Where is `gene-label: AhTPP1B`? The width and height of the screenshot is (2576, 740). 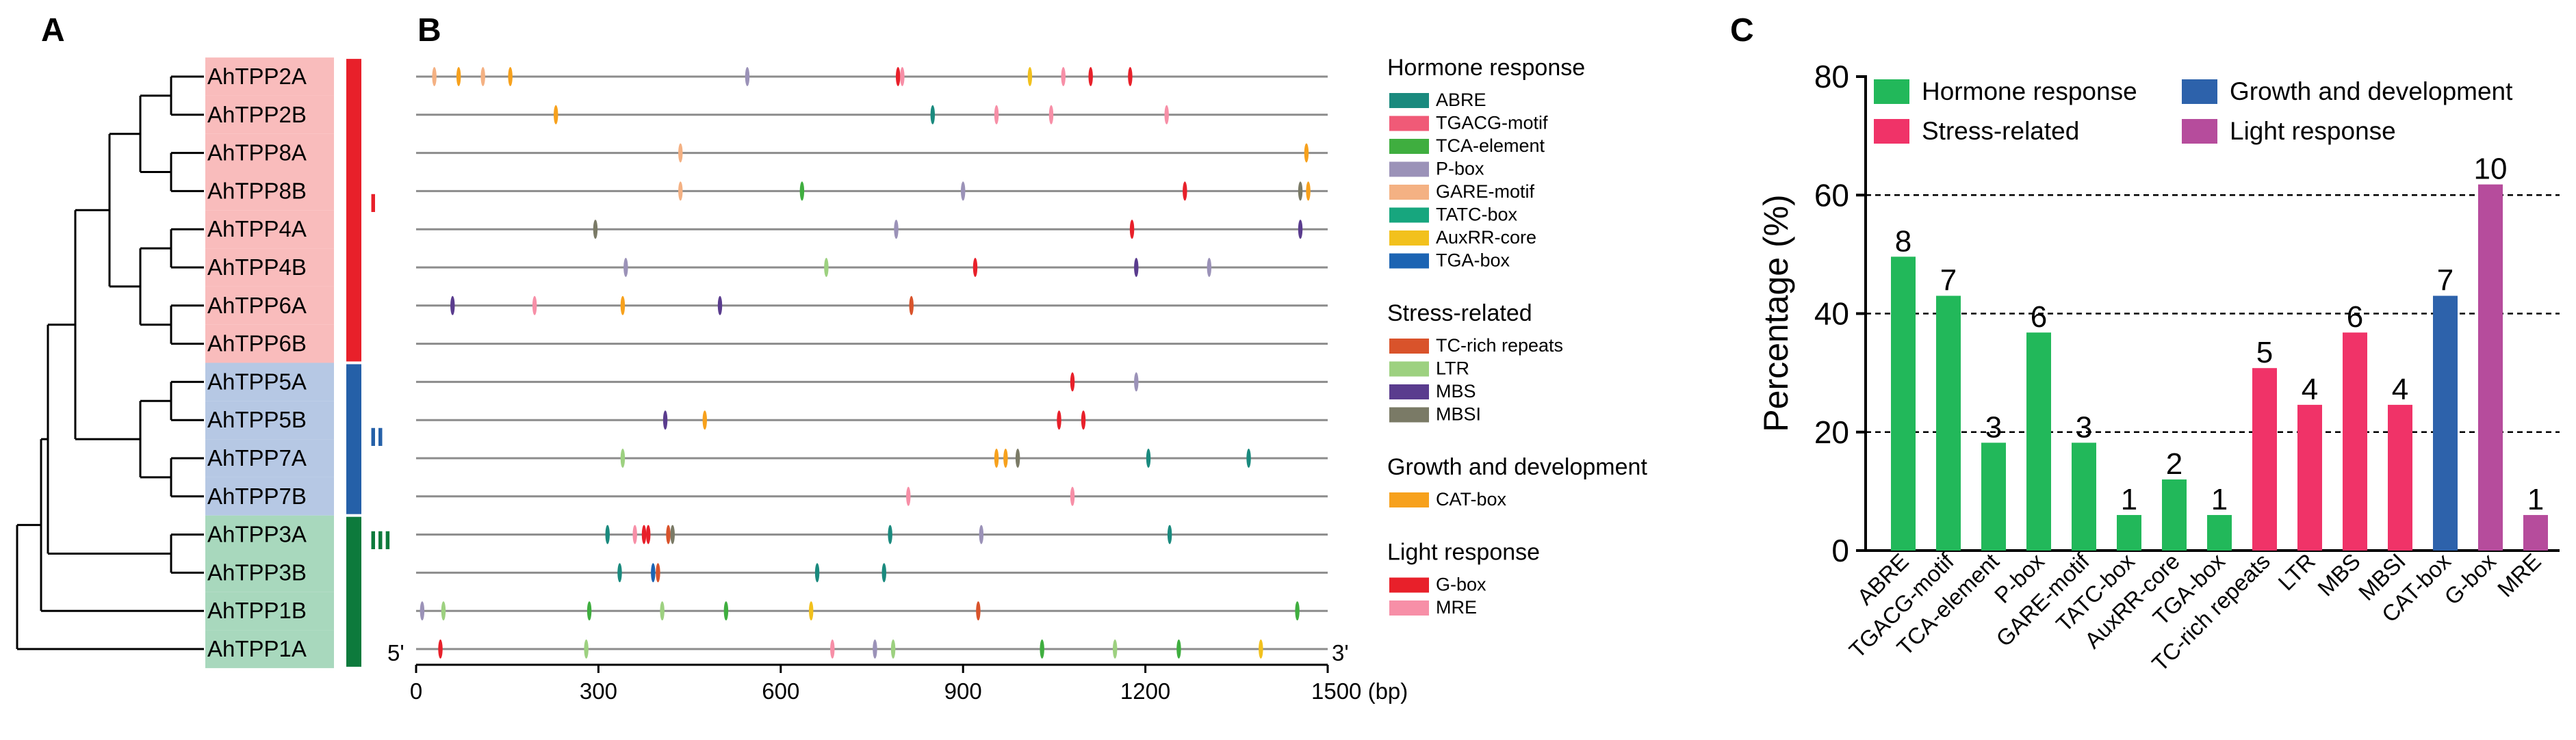
gene-label: AhTPP1B is located at coordinates (257, 610).